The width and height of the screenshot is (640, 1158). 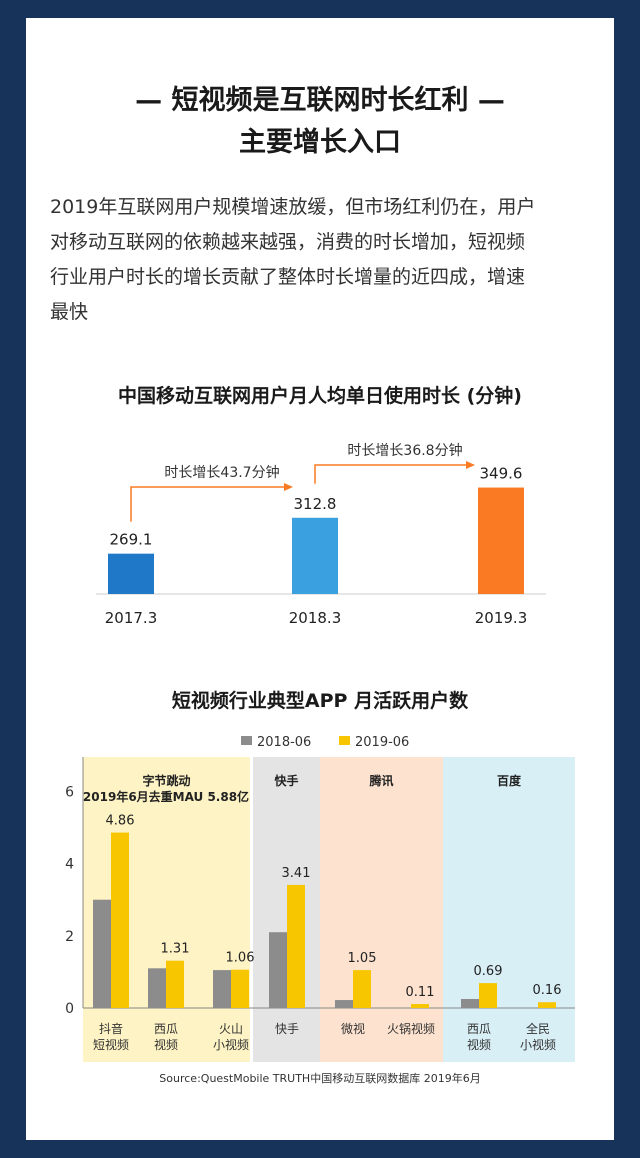 I want to click on legend-label: 2018-06, so click(x=284, y=742).